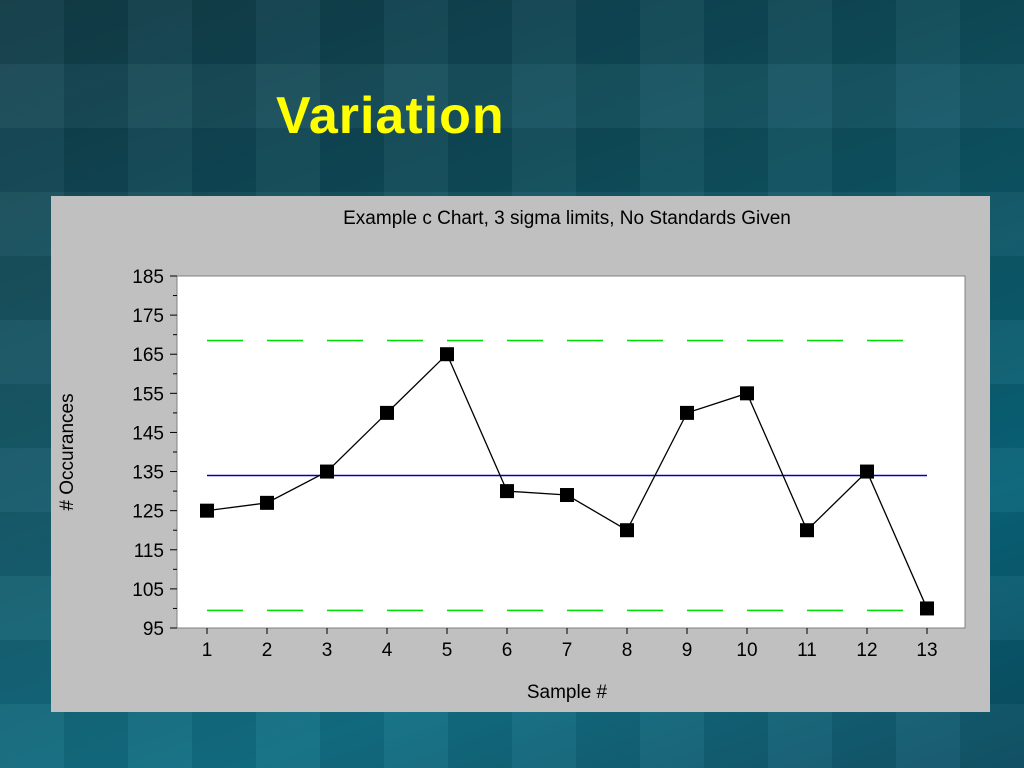  I want to click on y-tick-label: 175, so click(148, 316).